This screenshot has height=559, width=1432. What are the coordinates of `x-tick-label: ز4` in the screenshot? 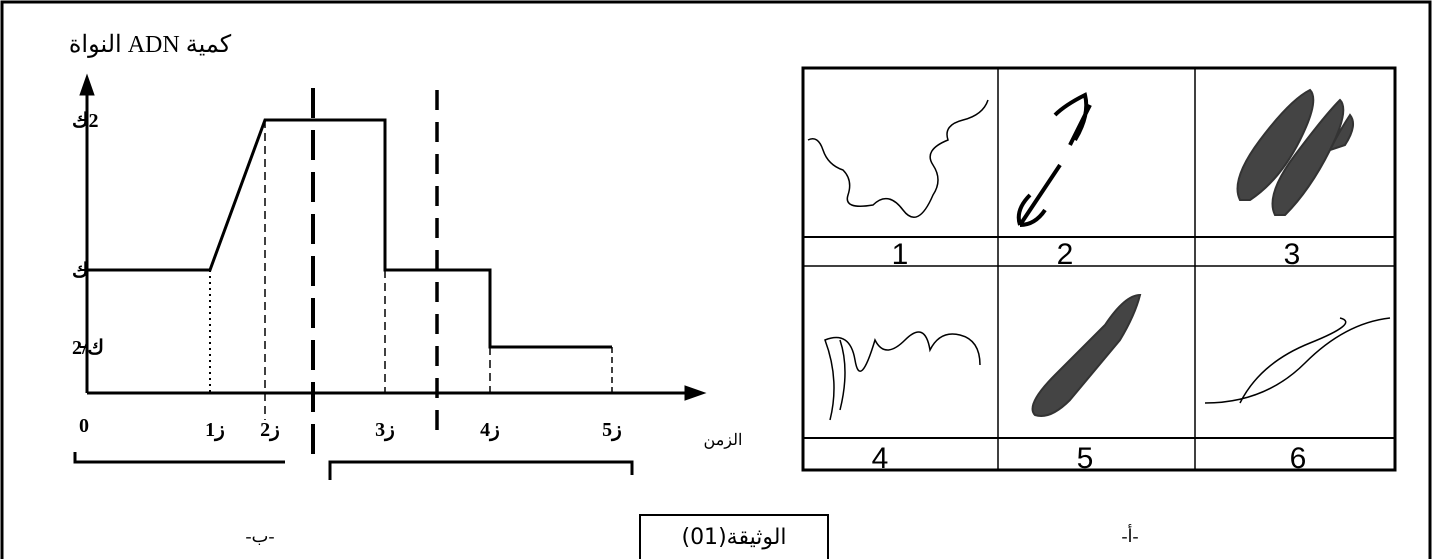 It's located at (490, 430).